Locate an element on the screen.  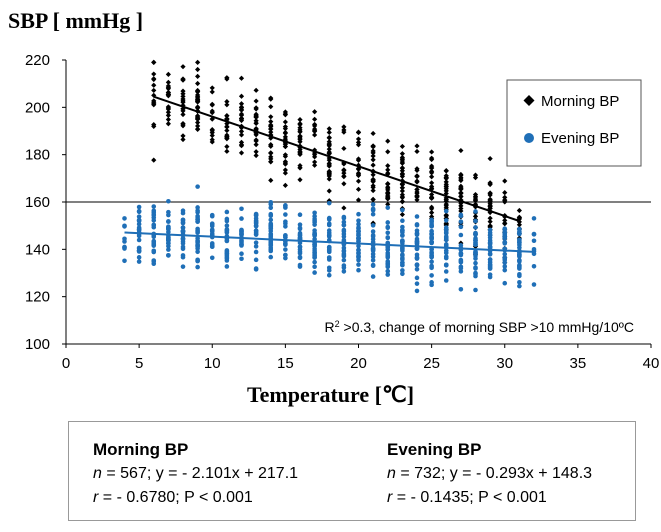
morning-legend-label: Morning BP is located at coordinates (580, 101).